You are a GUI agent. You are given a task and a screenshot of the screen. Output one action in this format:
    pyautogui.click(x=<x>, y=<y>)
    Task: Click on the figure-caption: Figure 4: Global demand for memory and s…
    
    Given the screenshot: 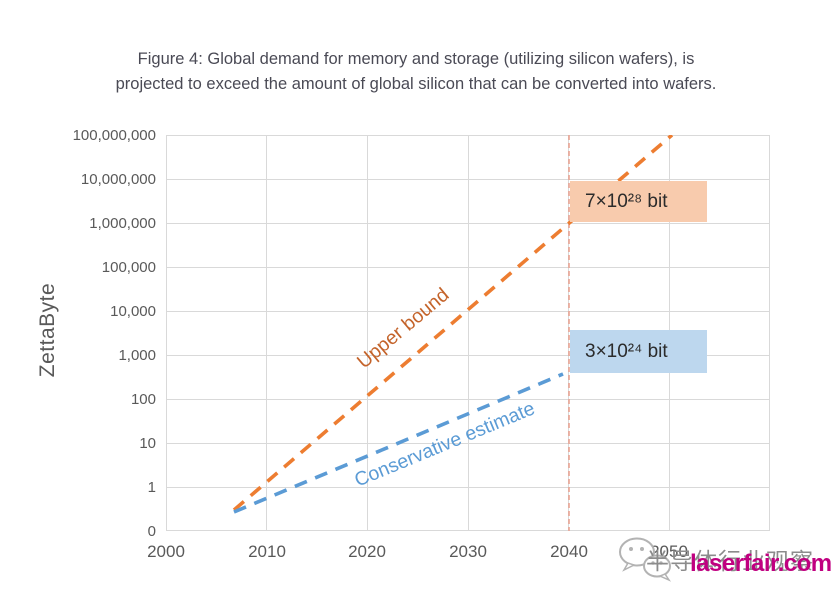 What is the action you would take?
    pyautogui.click(x=416, y=72)
    